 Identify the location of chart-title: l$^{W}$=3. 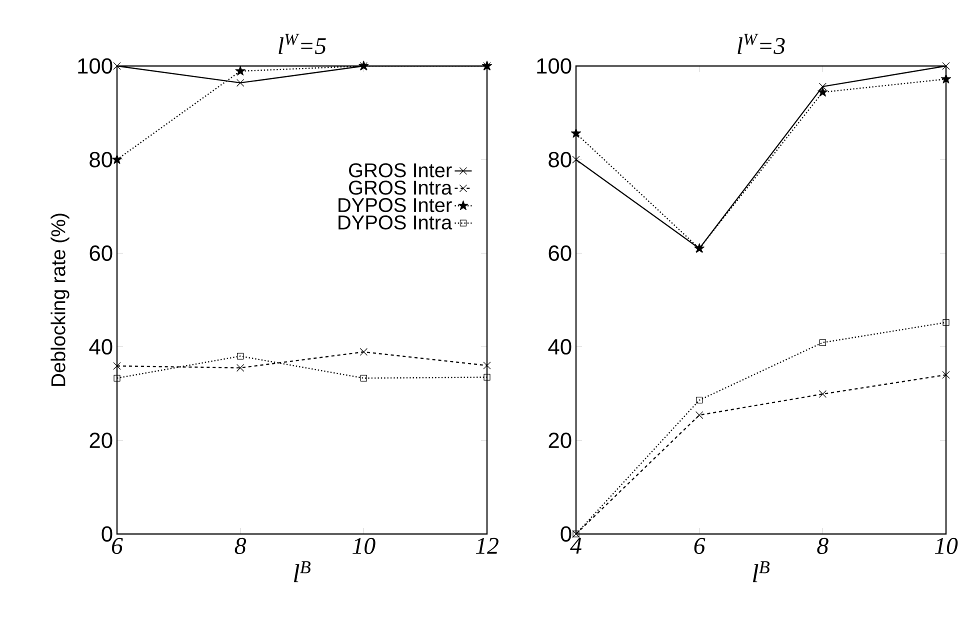
(761, 44).